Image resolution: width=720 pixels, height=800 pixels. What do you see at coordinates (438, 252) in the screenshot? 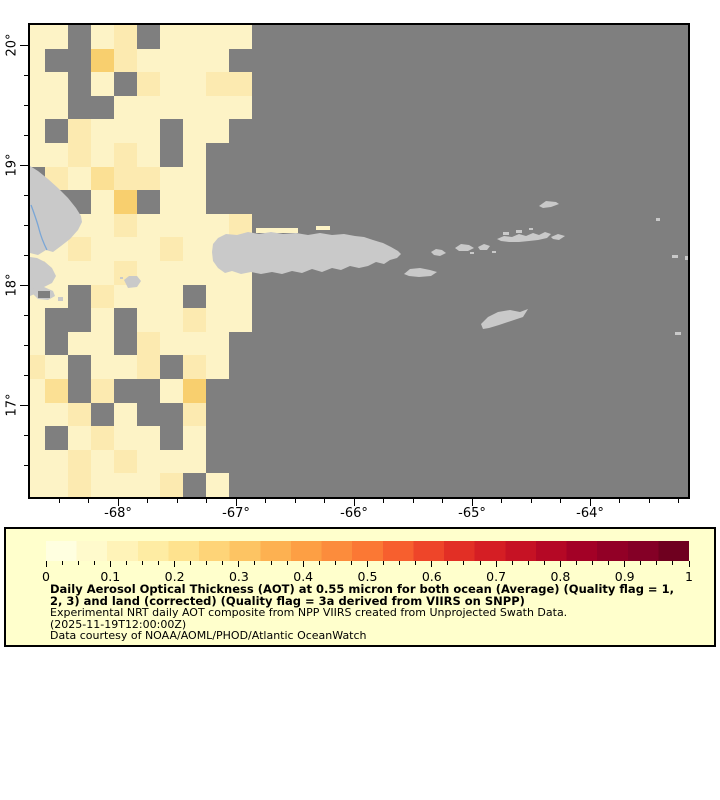
I see `culebra-island` at bounding box center [438, 252].